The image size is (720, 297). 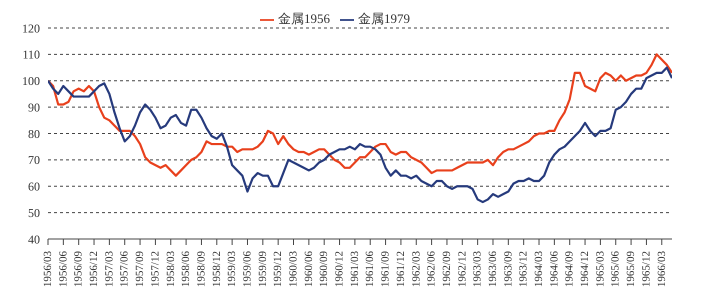 What do you see at coordinates (508, 269) in the screenshot?
I see `x-tick-label: 1963/09` at bounding box center [508, 269].